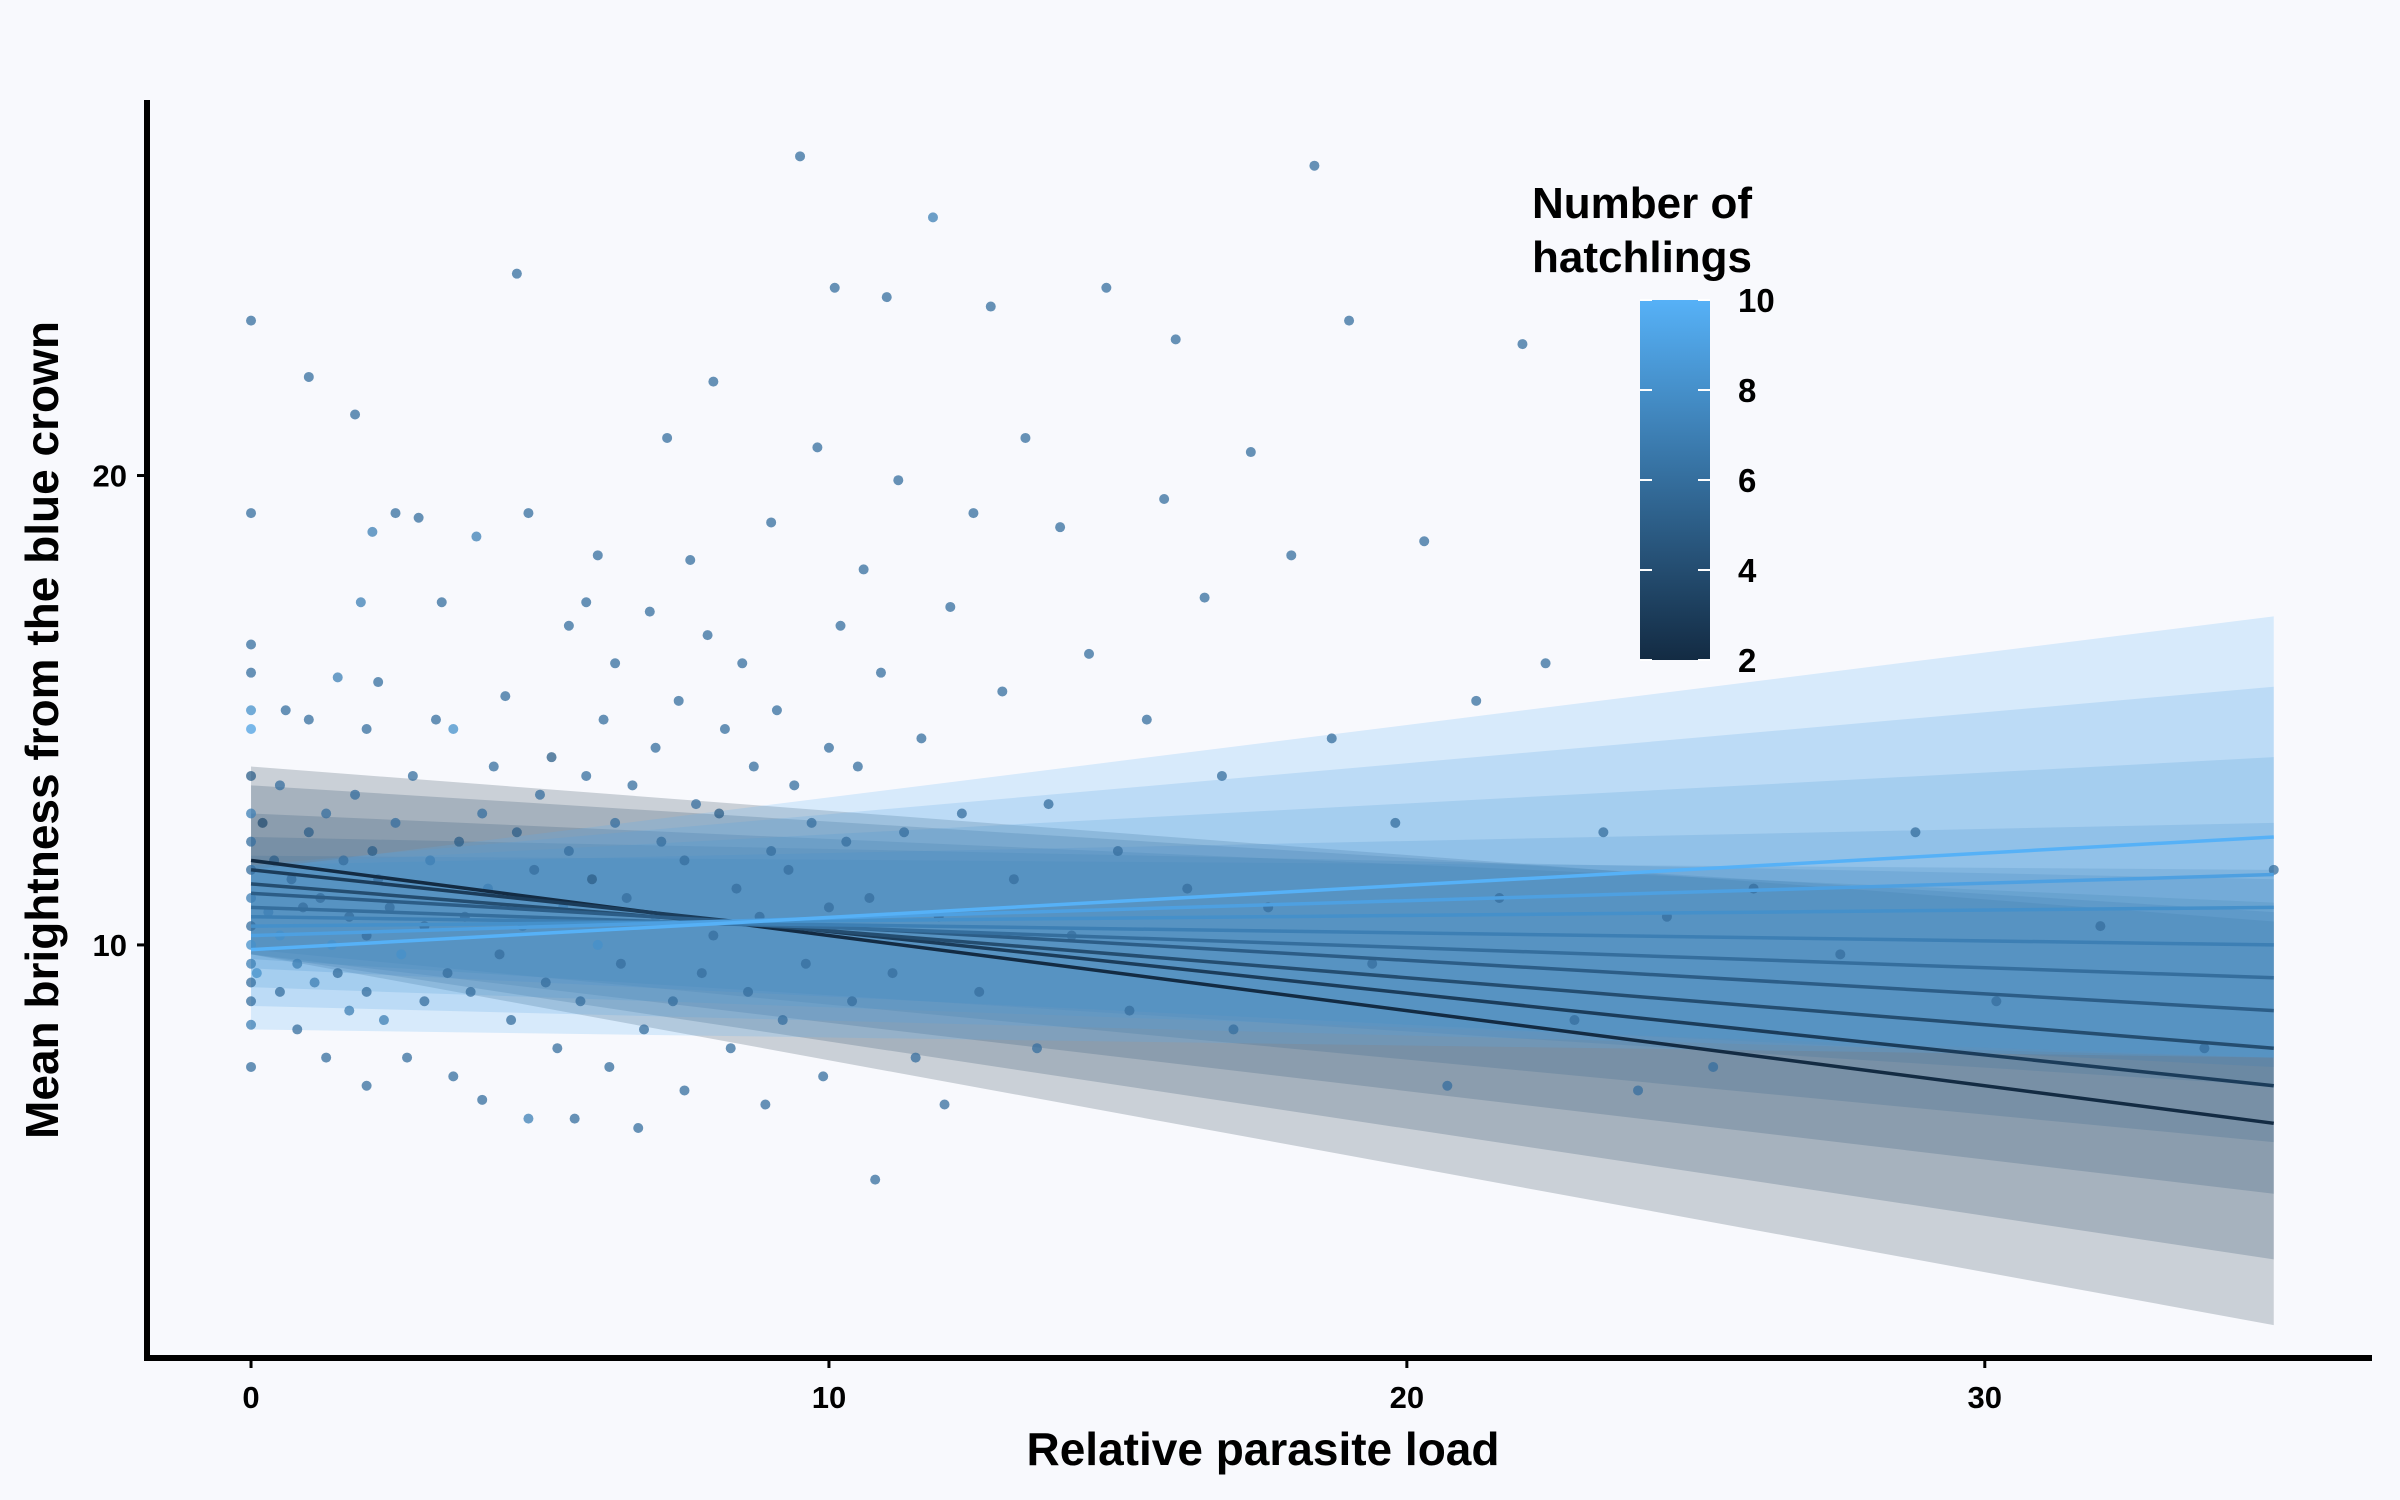  Describe the element at coordinates (1122, 1386) in the screenshot. I see `x-axis-ticks: 0 10 20 30` at that location.